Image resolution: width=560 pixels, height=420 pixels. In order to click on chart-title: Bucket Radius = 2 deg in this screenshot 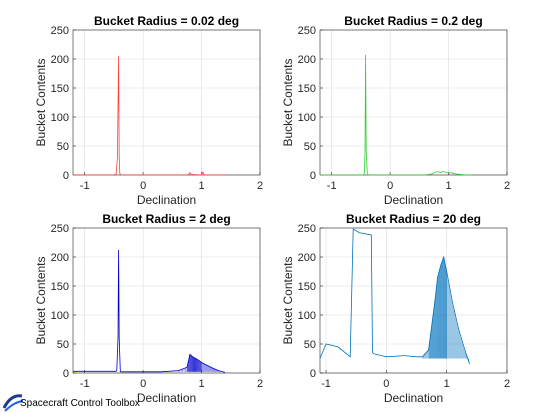, I will do `click(166, 219)`.